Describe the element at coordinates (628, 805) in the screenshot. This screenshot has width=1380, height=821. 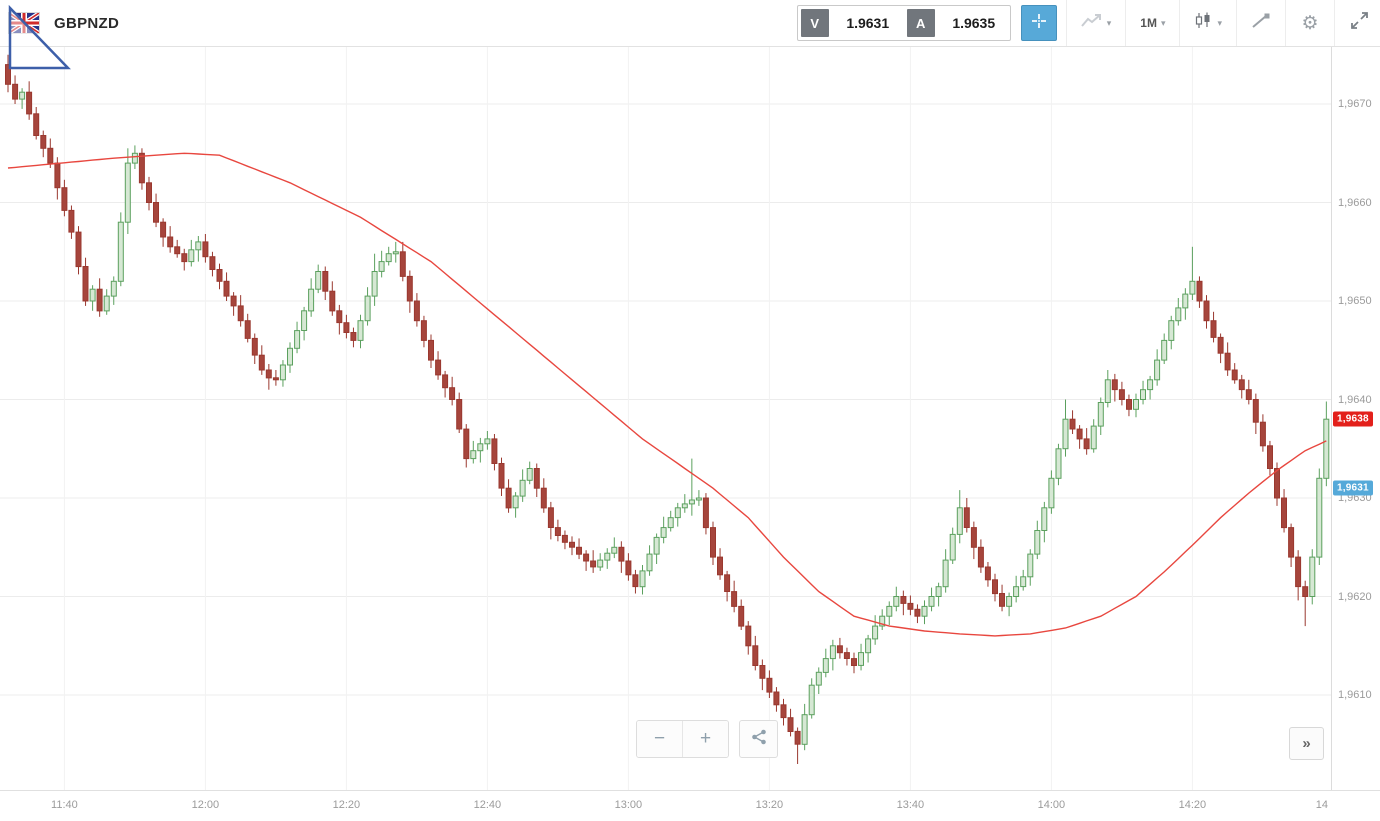
I see `x-axis-label: 13:00` at that location.